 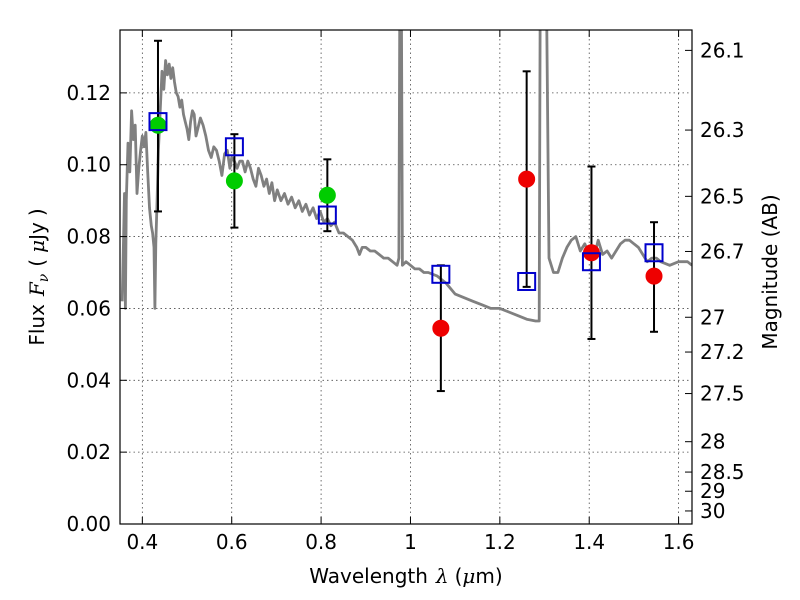 What do you see at coordinates (88, 452) in the screenshot?
I see `y-tick-label: 0.02` at bounding box center [88, 452].